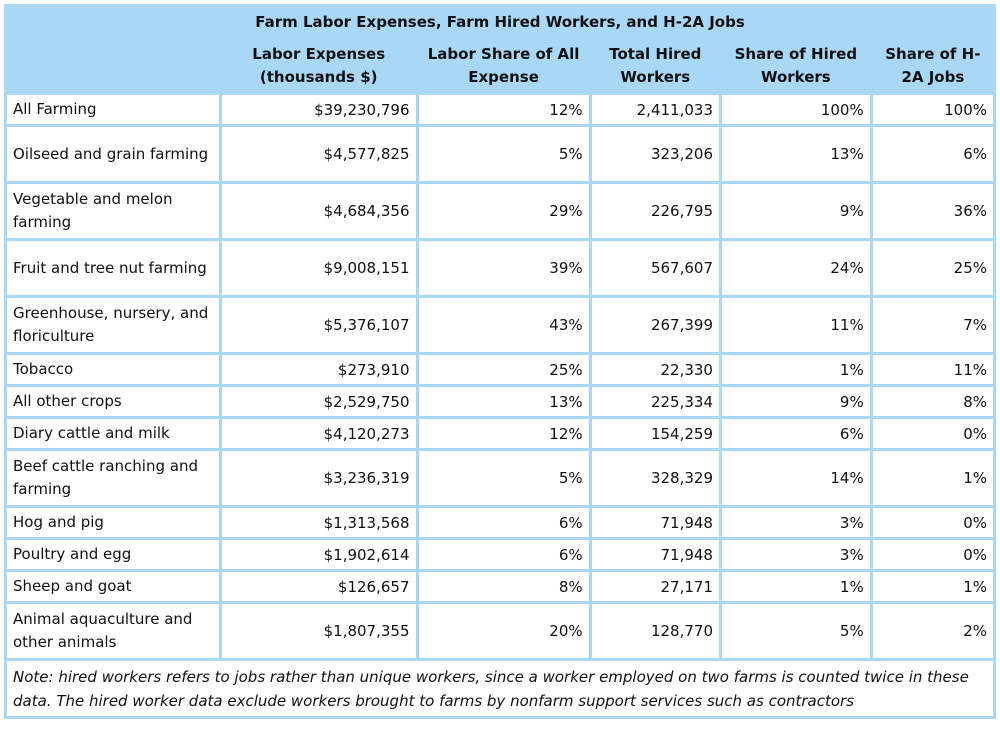  Describe the element at coordinates (932, 109) in the screenshot. I see `h2a-share-cell: 100%` at that location.